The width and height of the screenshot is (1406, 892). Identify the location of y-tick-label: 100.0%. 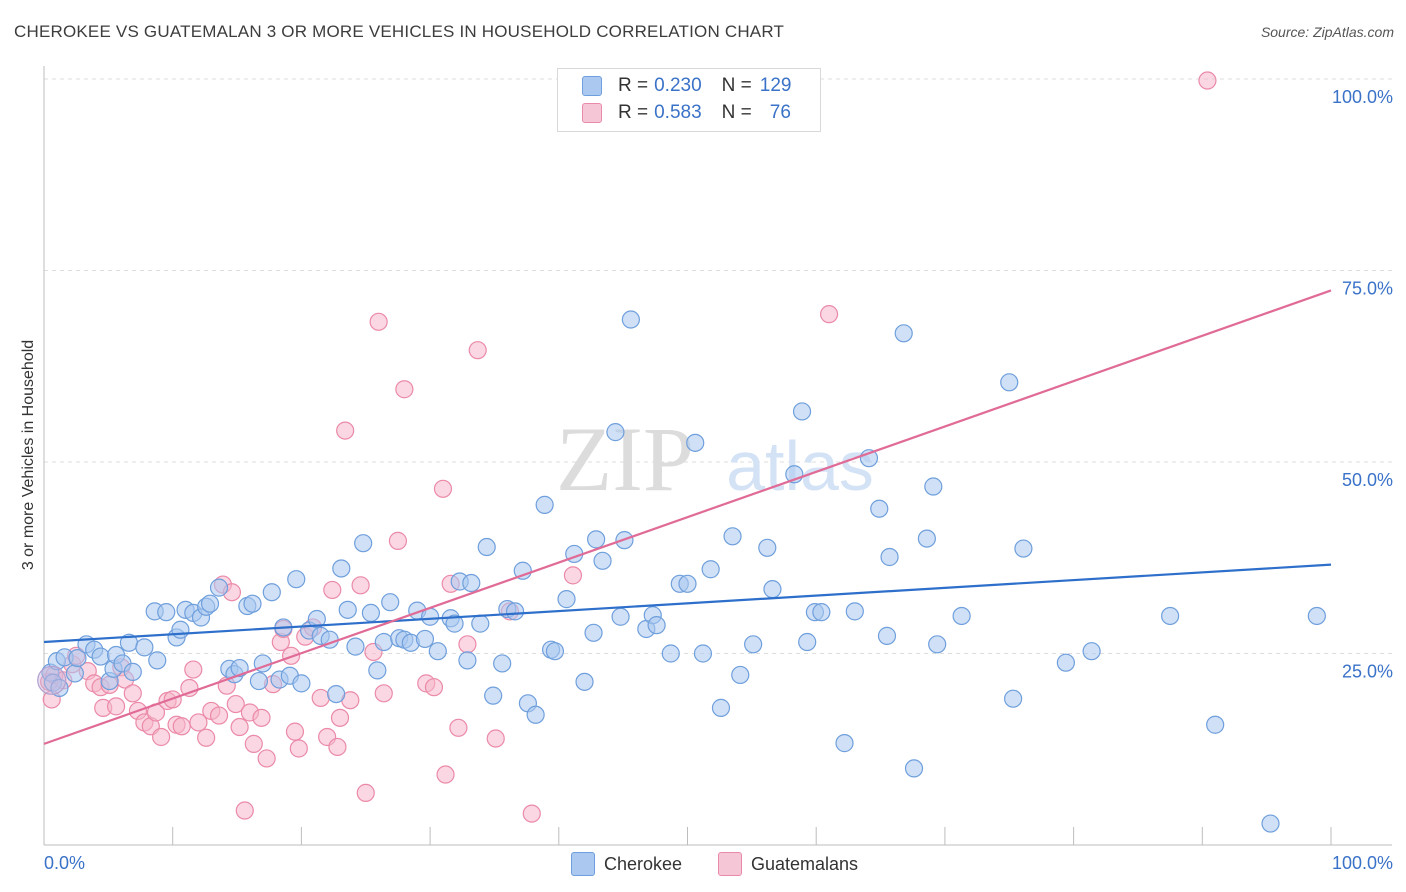
(1362, 97).